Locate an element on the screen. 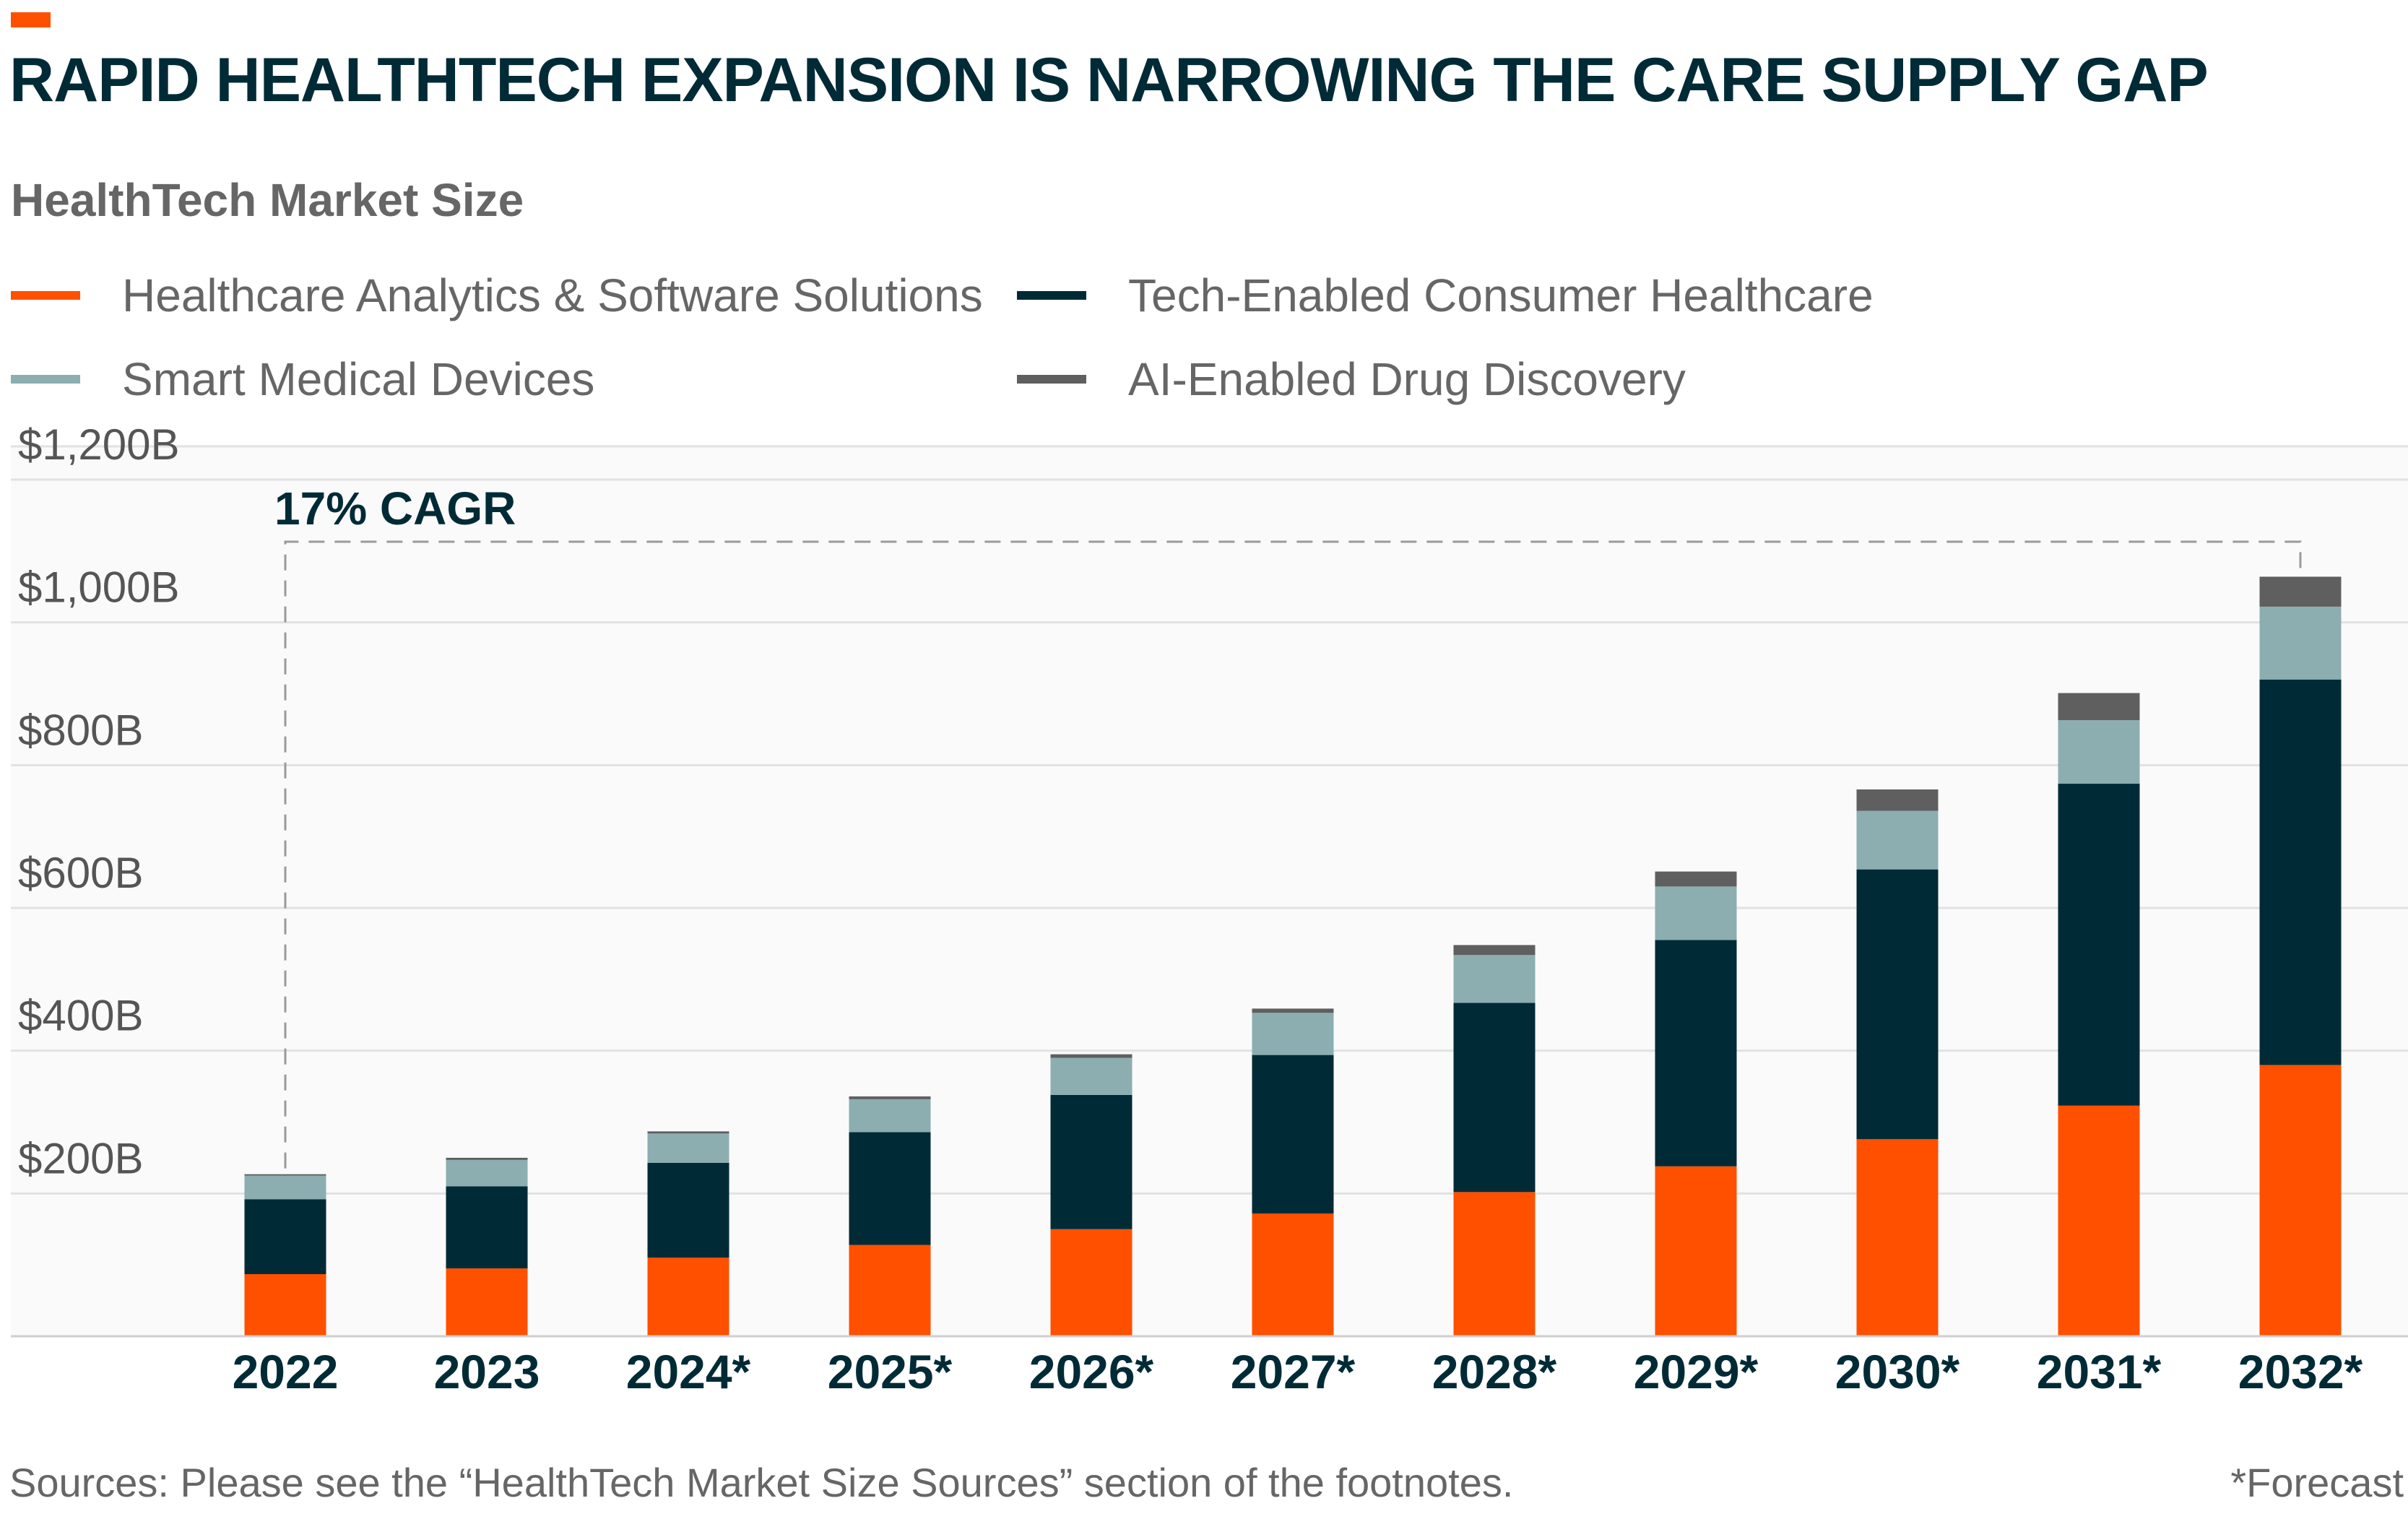 The height and width of the screenshot is (1532, 2408). x-tick-label: 2030* is located at coordinates (1897, 1371).